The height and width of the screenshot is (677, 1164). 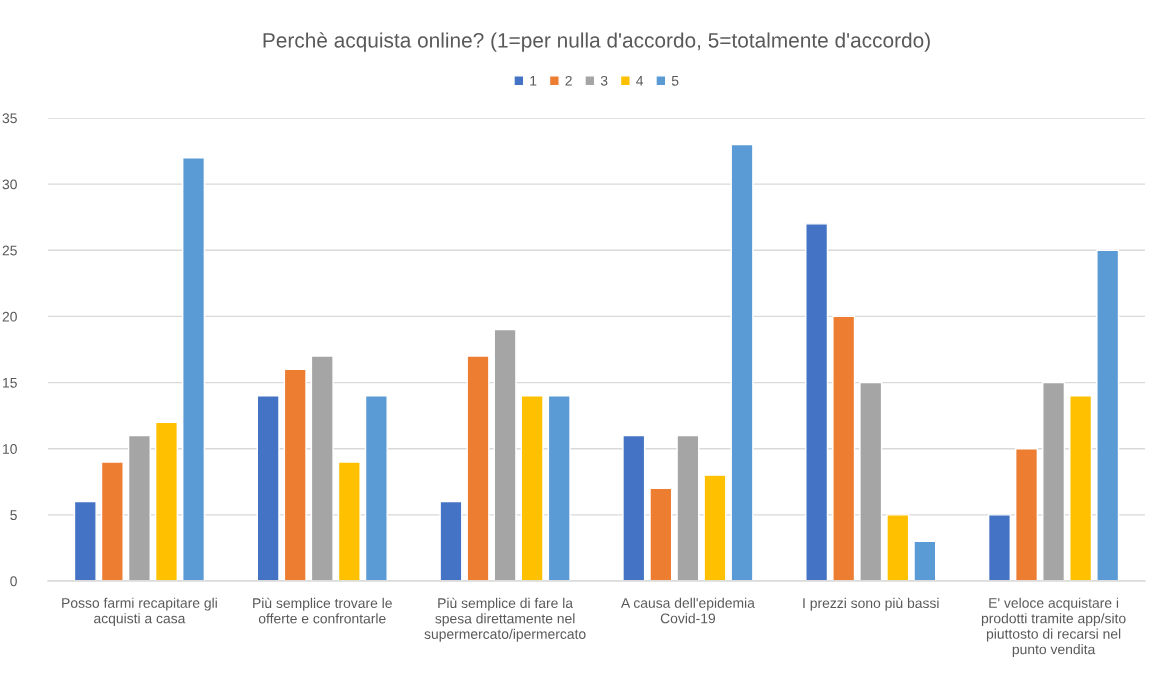 I want to click on x-tick-label: Posso farmi recapitare gli acquisti a casa, so click(x=139, y=612).